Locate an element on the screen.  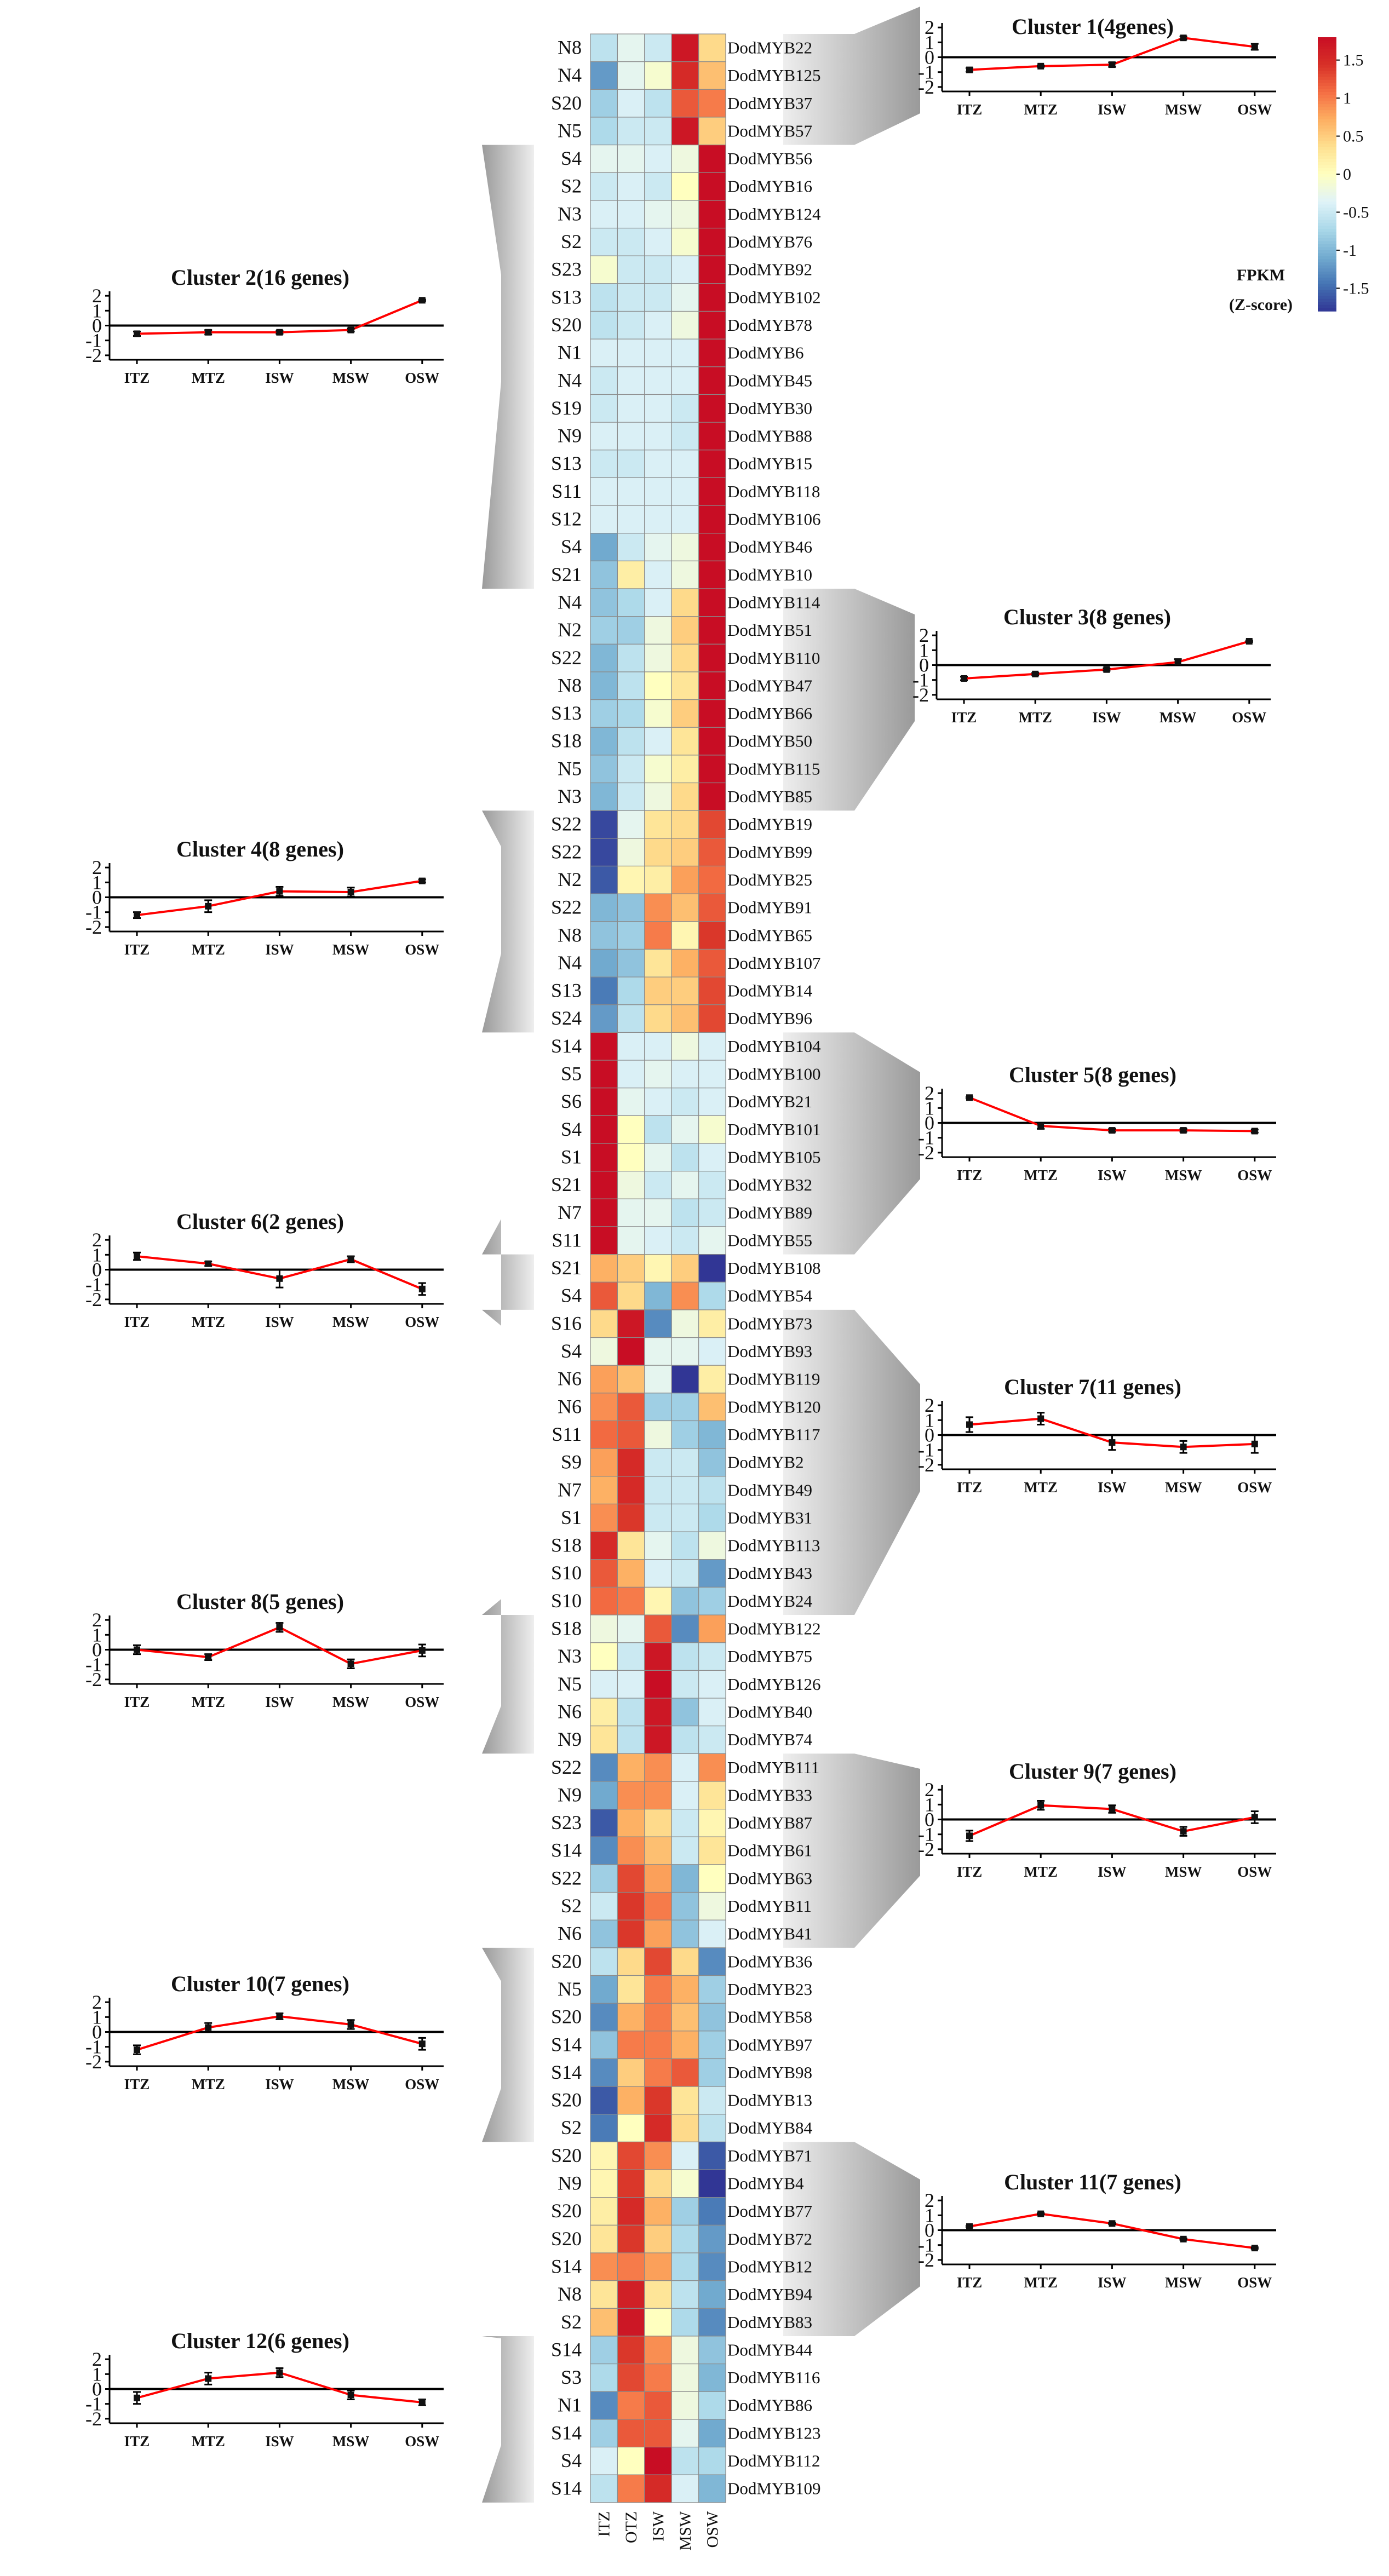
cluster-title: Cluster 6(2 genes) is located at coordinates (260, 1221).